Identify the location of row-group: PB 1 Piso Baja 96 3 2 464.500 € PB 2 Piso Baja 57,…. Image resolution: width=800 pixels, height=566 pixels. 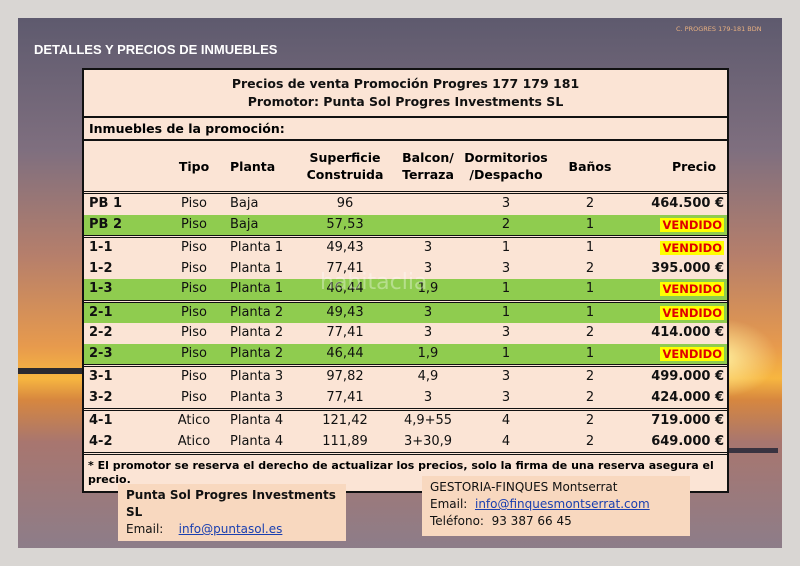
(405, 216).